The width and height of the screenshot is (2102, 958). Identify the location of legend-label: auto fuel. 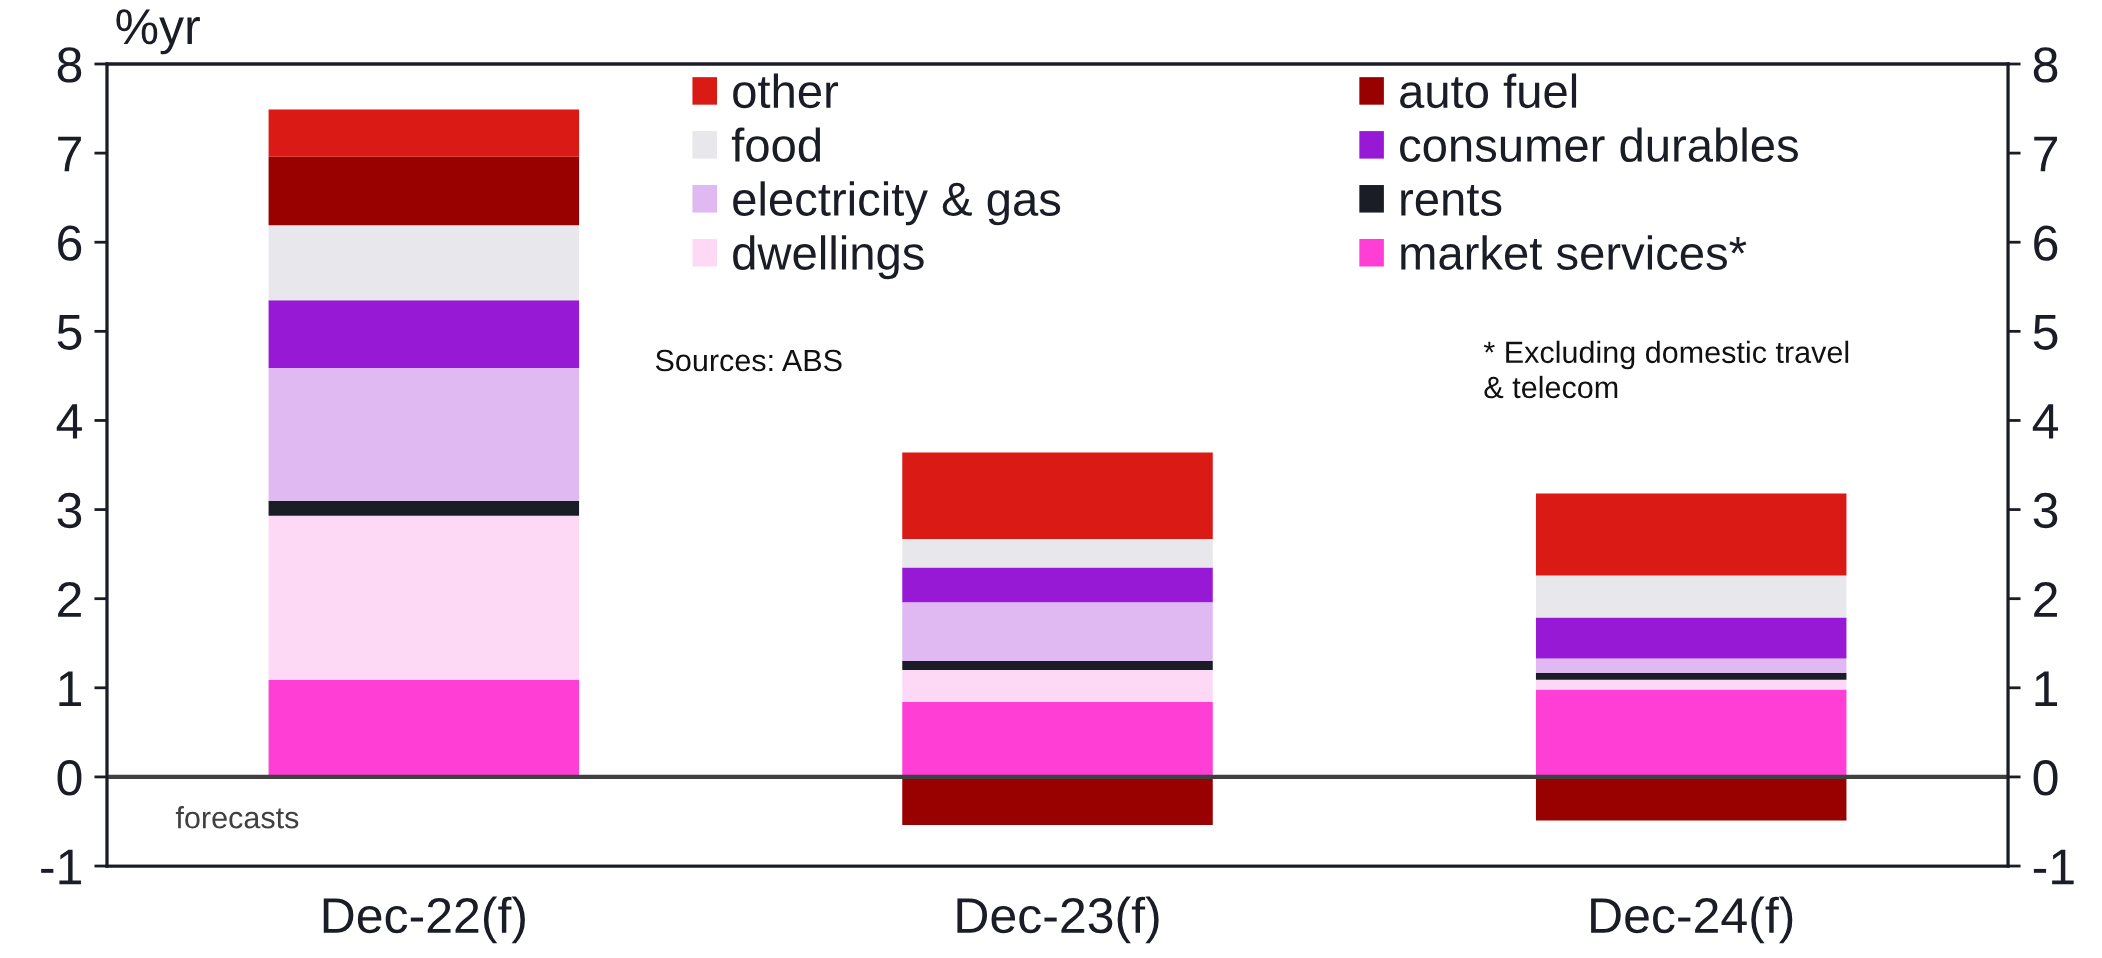
(1488, 91).